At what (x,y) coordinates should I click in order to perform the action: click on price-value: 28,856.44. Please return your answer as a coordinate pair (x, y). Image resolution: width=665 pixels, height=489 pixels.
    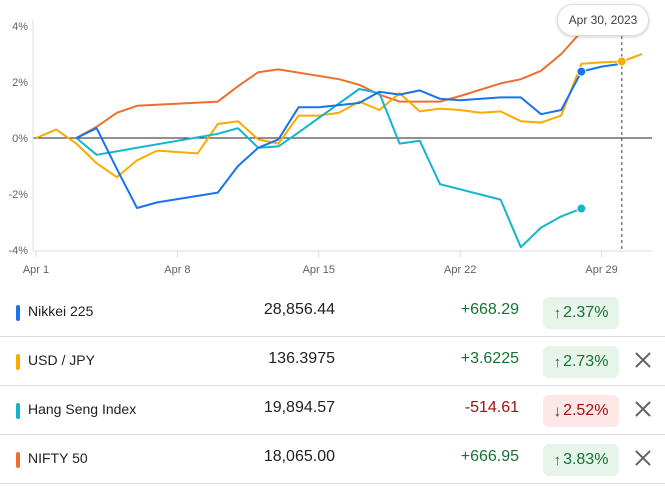
    Looking at the image, I should click on (299, 309).